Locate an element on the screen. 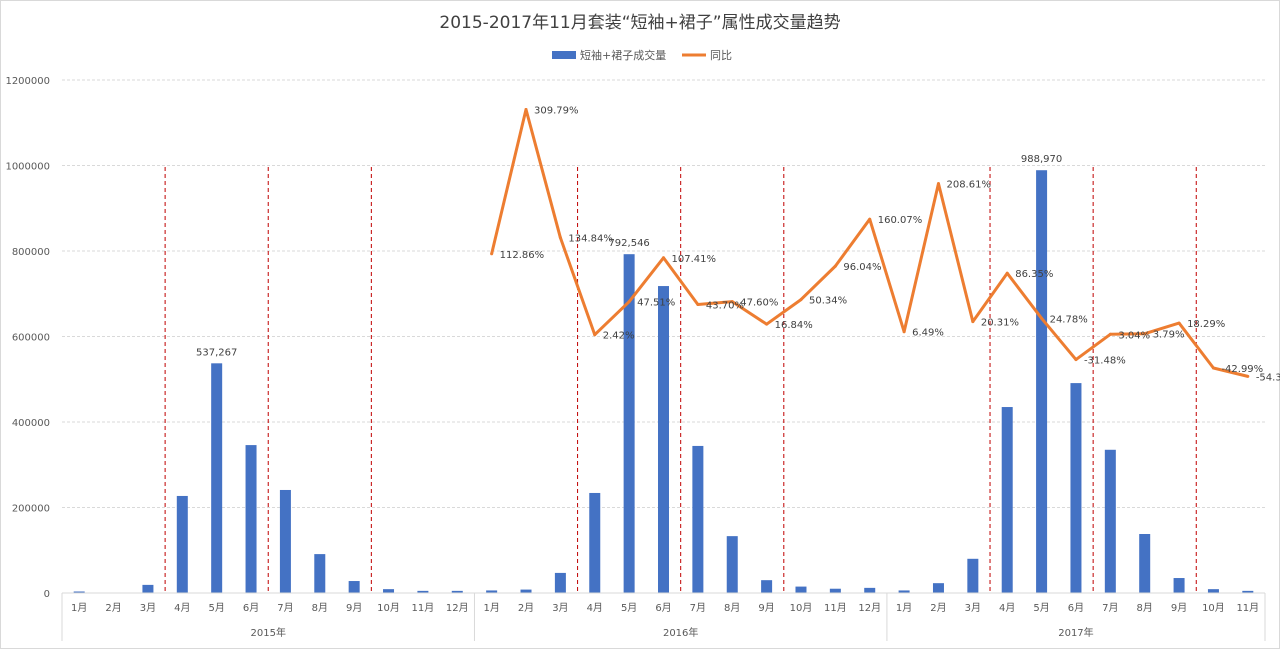 Image resolution: width=1280 pixels, height=649 pixels. bar-data-label: 988,970 is located at coordinates (1041, 159).